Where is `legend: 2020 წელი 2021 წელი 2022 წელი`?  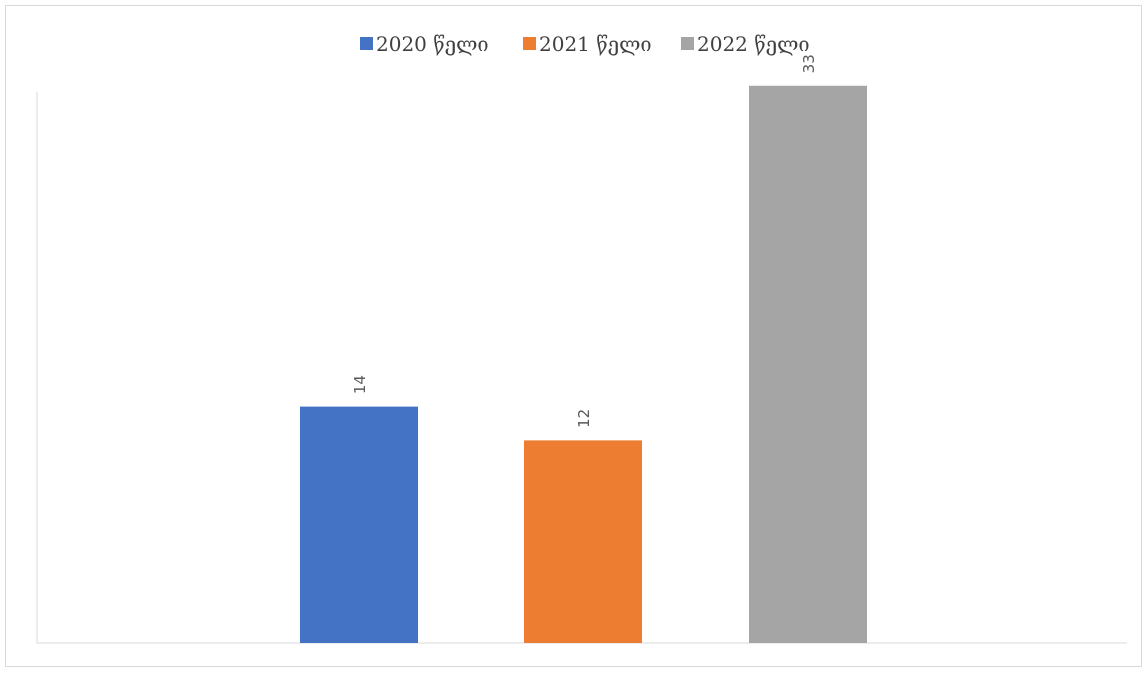
legend: 2020 წელი 2021 წელი 2022 წელი is located at coordinates (585, 44).